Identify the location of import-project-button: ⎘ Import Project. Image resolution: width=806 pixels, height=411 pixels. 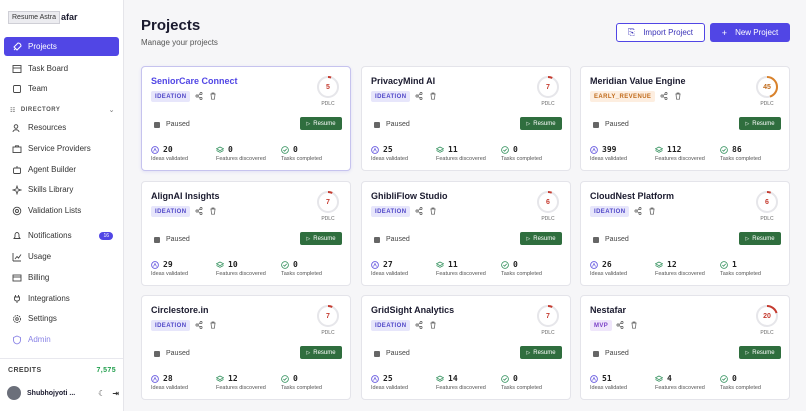
(660, 32).